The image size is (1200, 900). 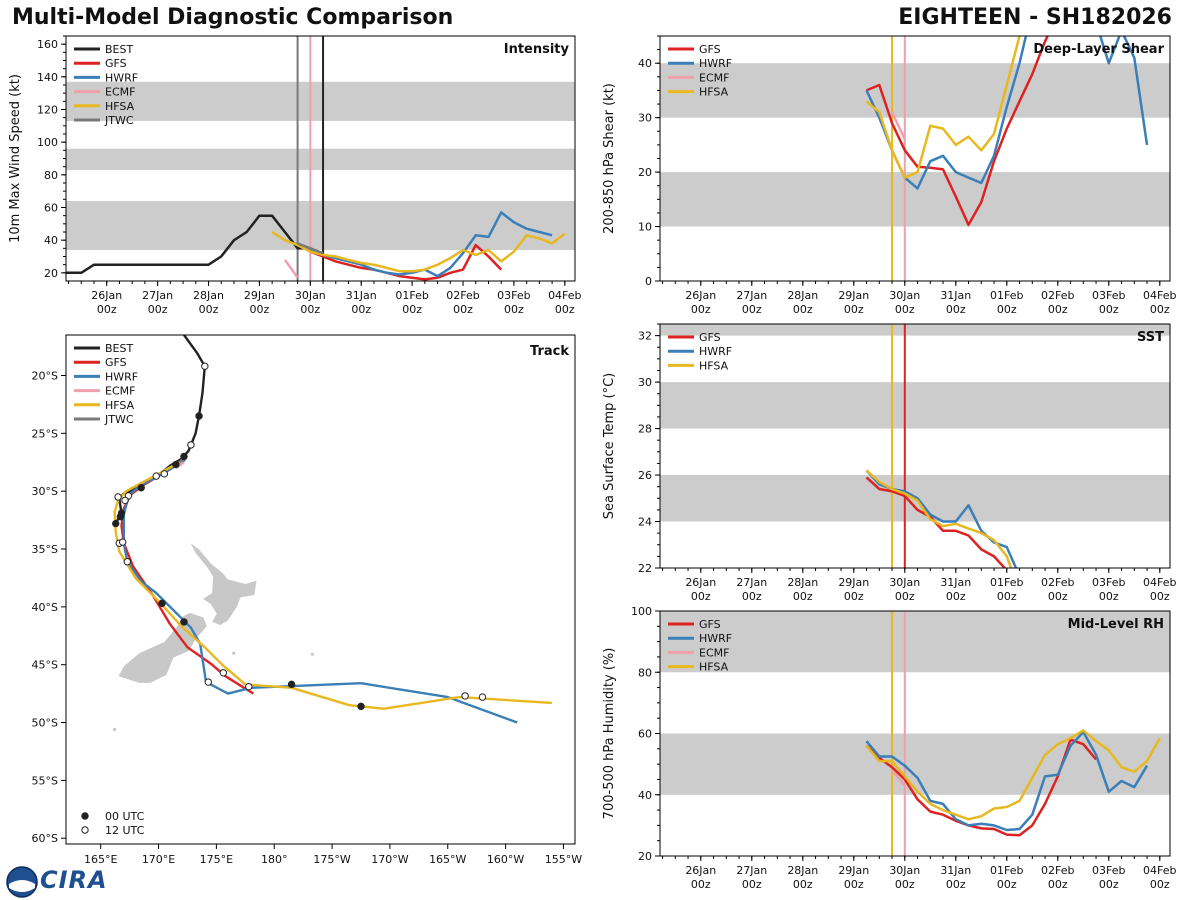 What do you see at coordinates (710, 624) in the screenshot?
I see `legend-label-gfs: GFS` at bounding box center [710, 624].